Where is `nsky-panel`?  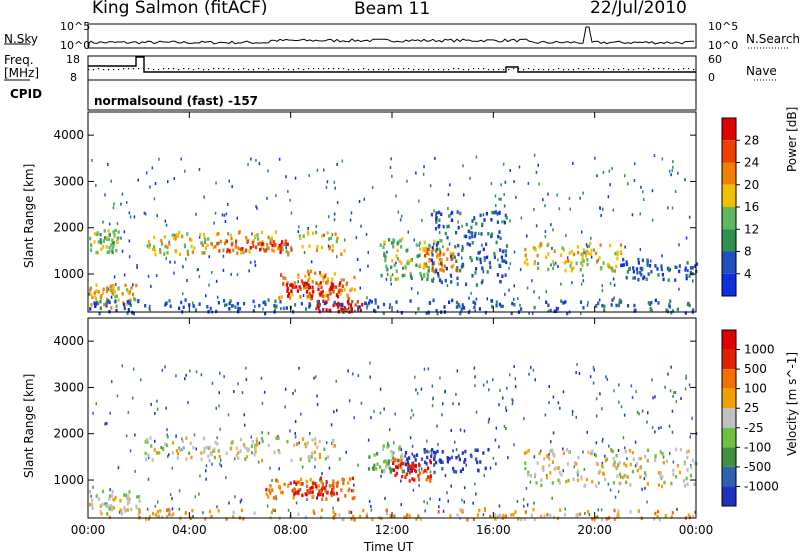
nsky-panel is located at coordinates (392, 36).